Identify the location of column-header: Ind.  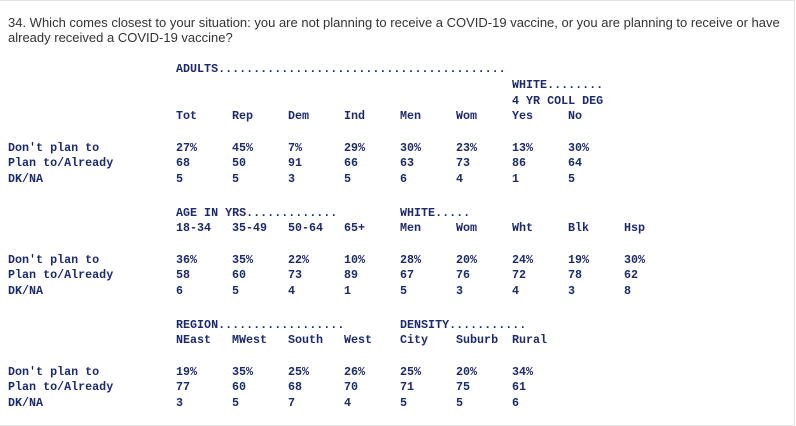
(355, 116).